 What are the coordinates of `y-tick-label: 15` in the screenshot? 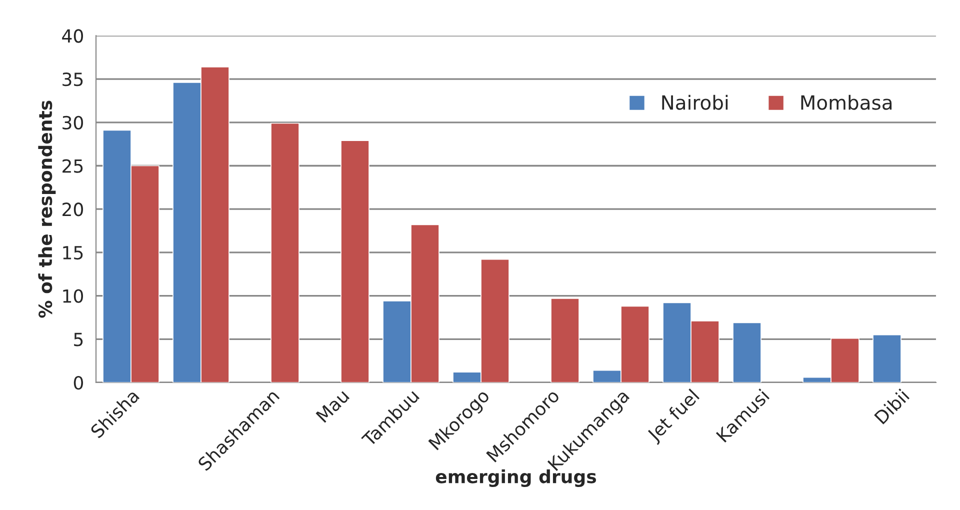 It's located at (73, 253).